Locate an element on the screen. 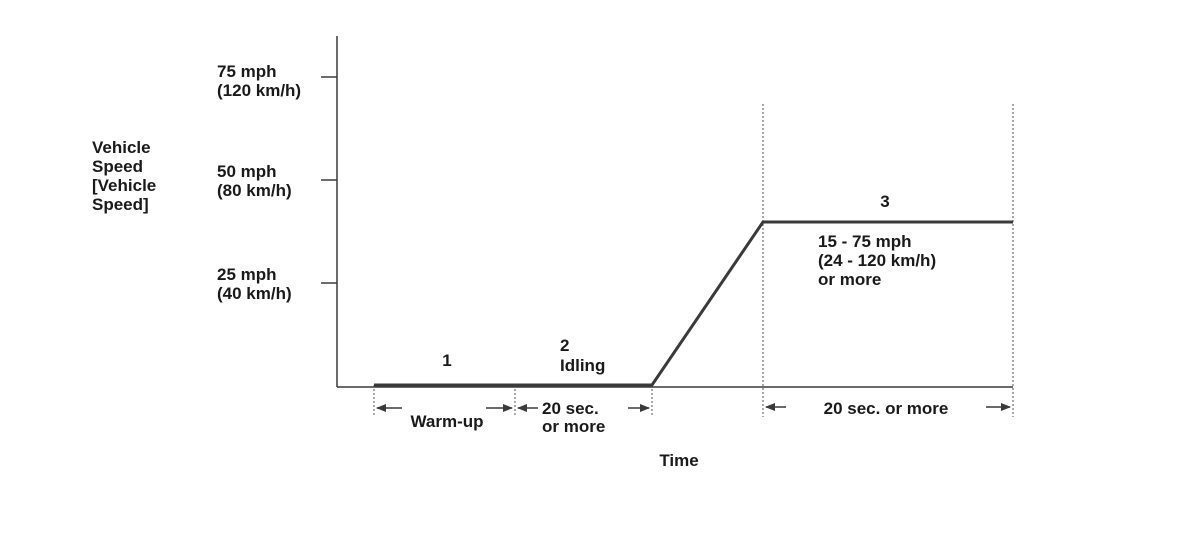 The height and width of the screenshot is (540, 1199). phase-3-speed-line2: (24 - 120 km/h) is located at coordinates (877, 260).